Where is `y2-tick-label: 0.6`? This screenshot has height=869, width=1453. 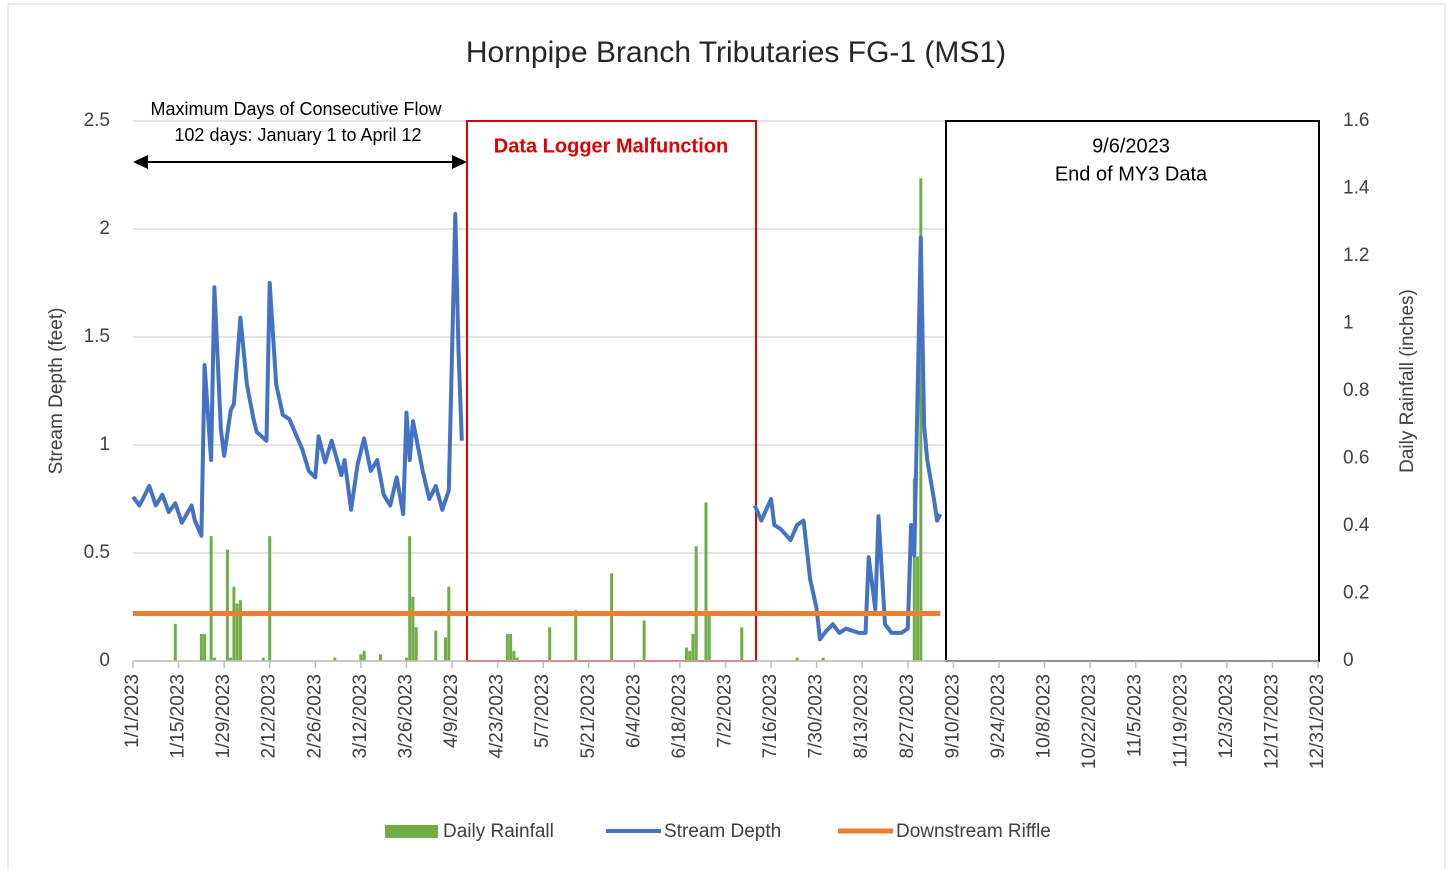 y2-tick-label: 0.6 is located at coordinates (1356, 458).